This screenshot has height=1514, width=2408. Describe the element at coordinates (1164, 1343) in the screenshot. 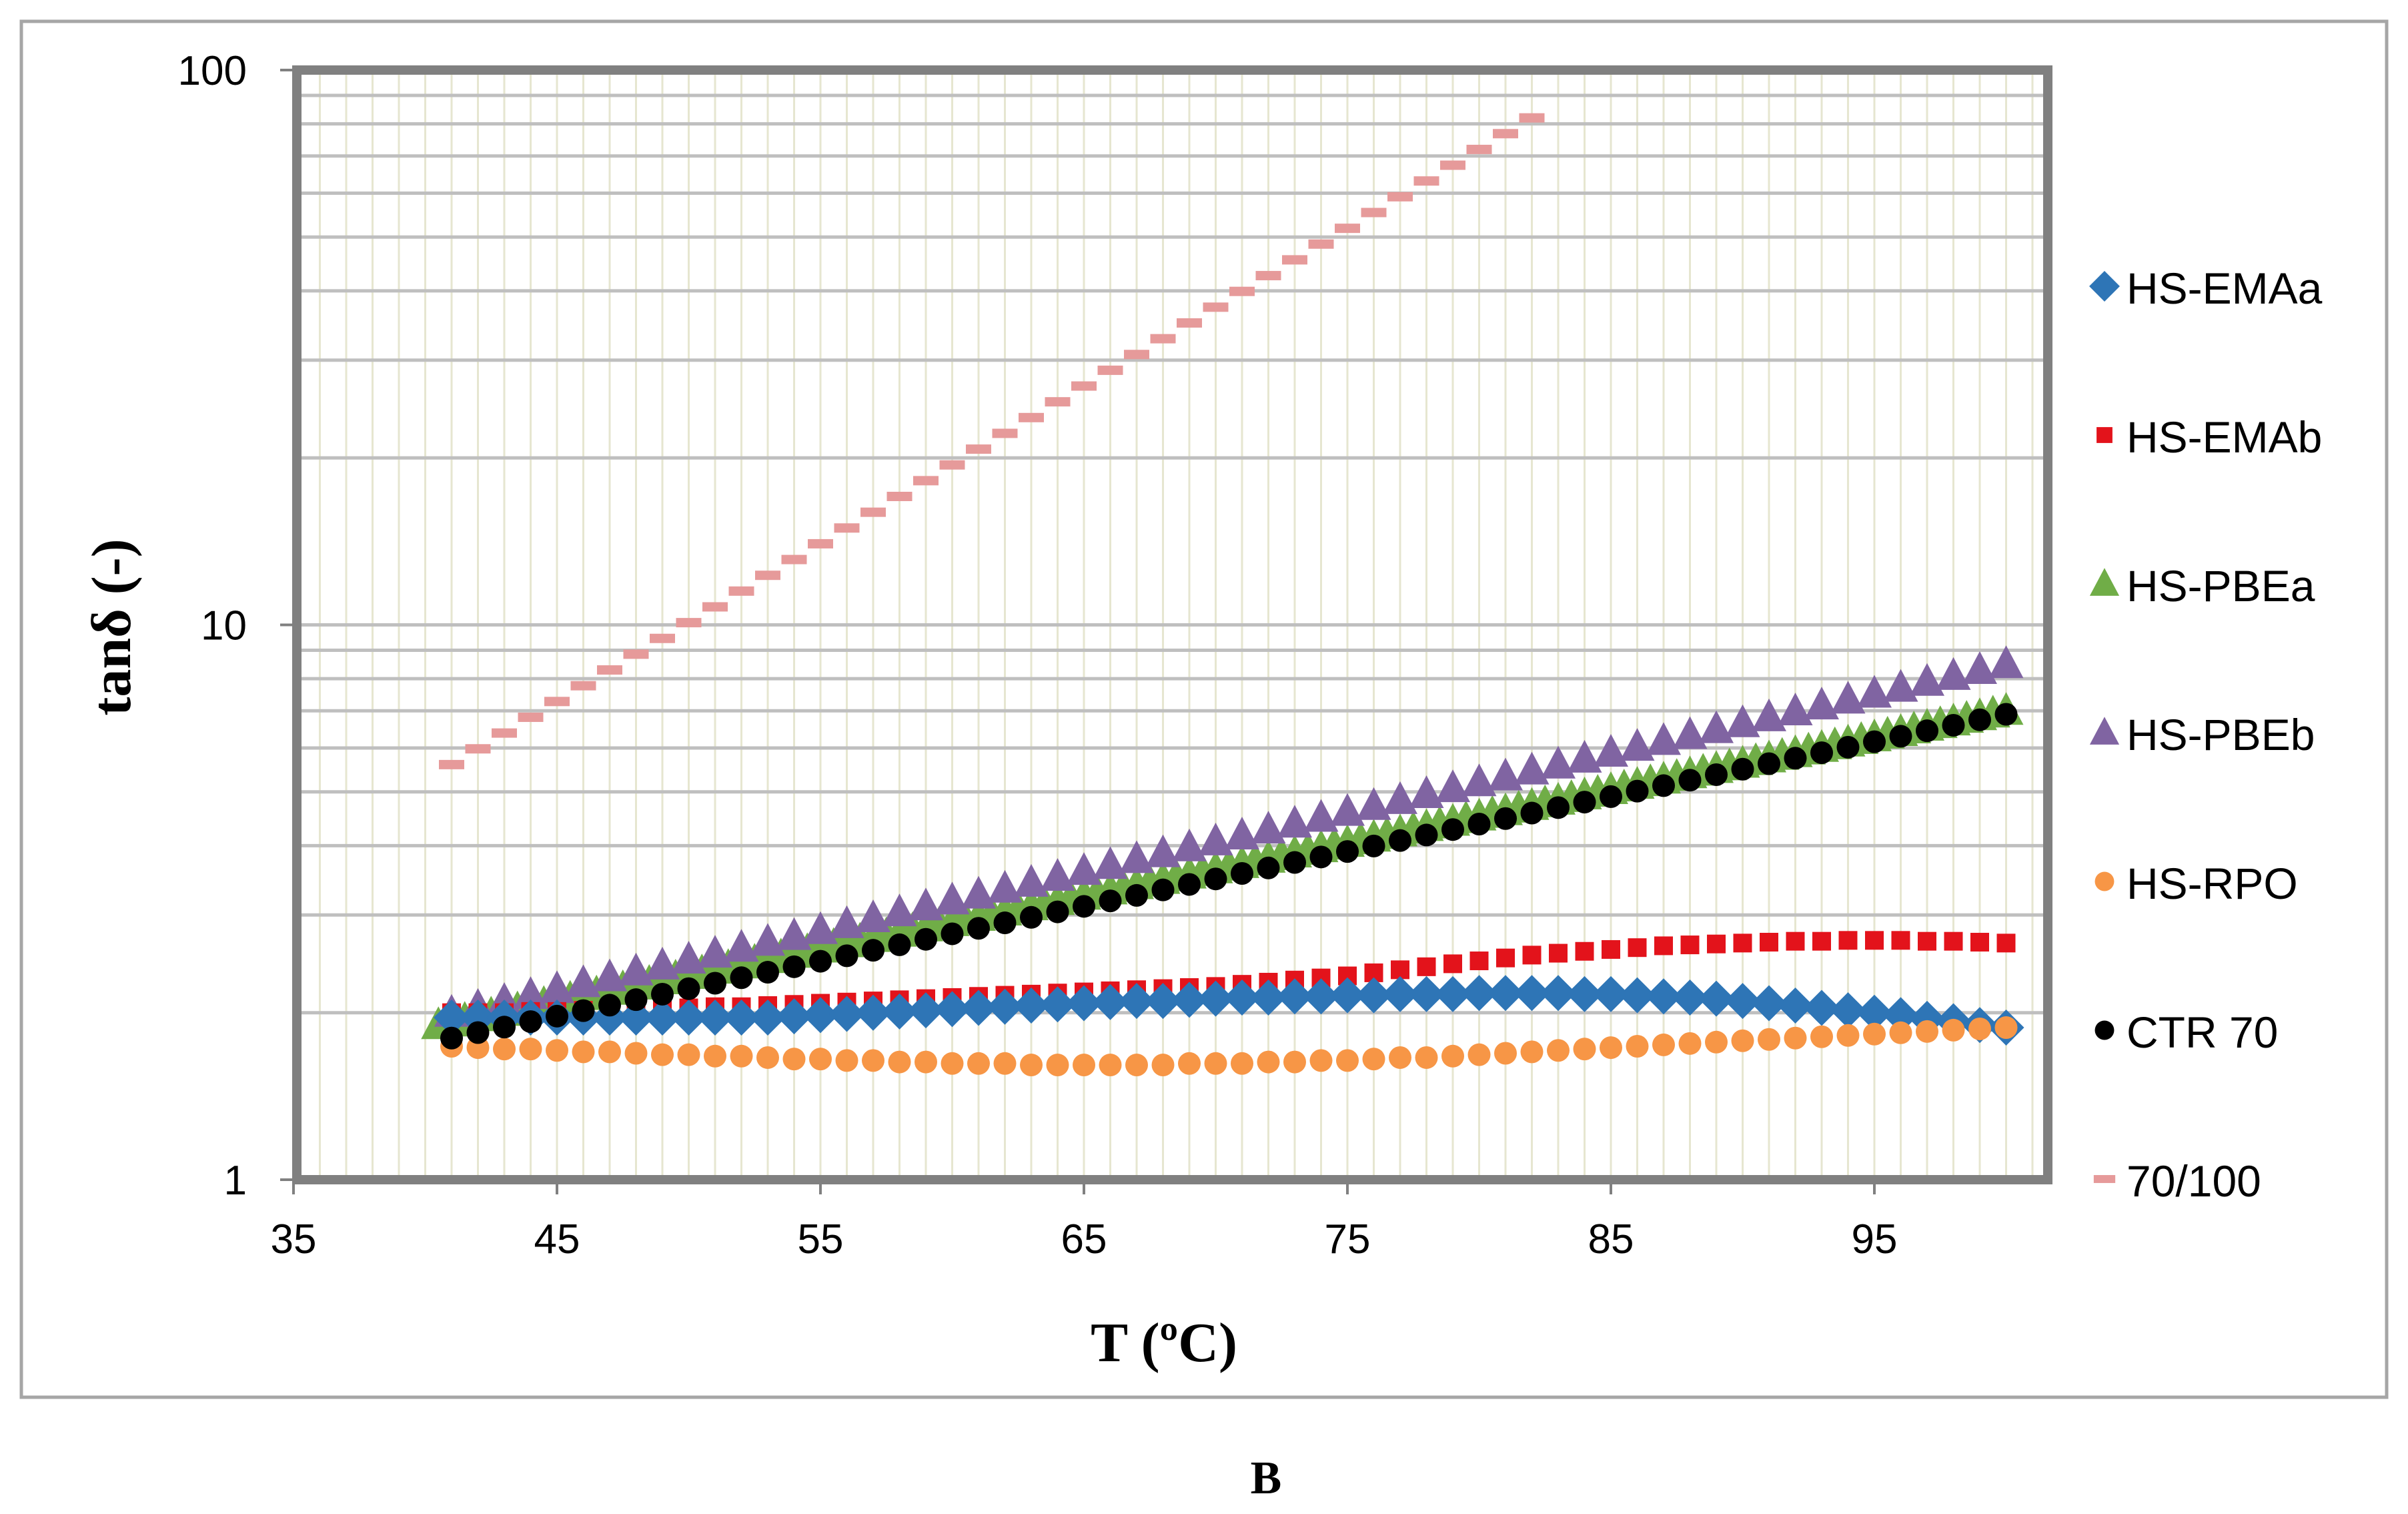

I see `x-axis-title: T (ºC)` at that location.